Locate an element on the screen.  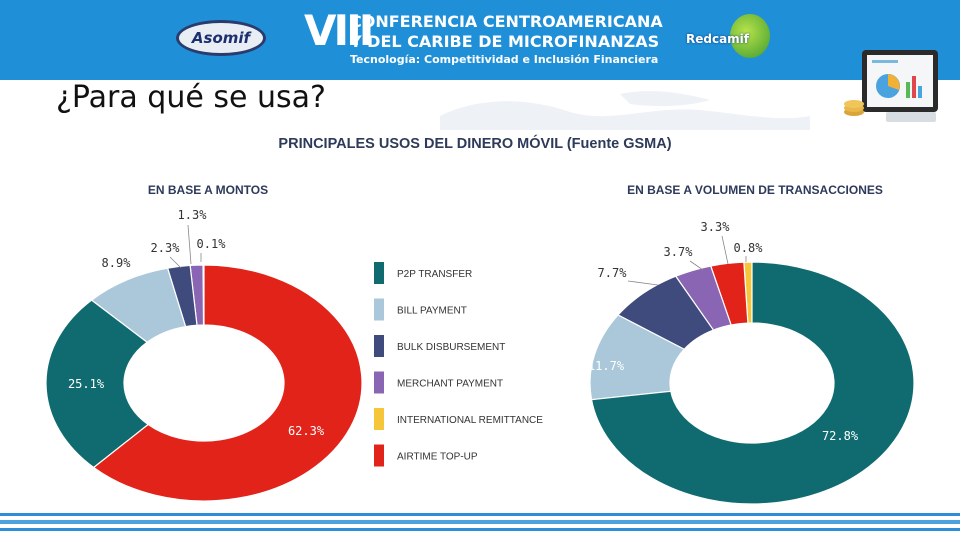
legend-label-p2p-transfer: P2P TRANSFER is located at coordinates (434, 274).